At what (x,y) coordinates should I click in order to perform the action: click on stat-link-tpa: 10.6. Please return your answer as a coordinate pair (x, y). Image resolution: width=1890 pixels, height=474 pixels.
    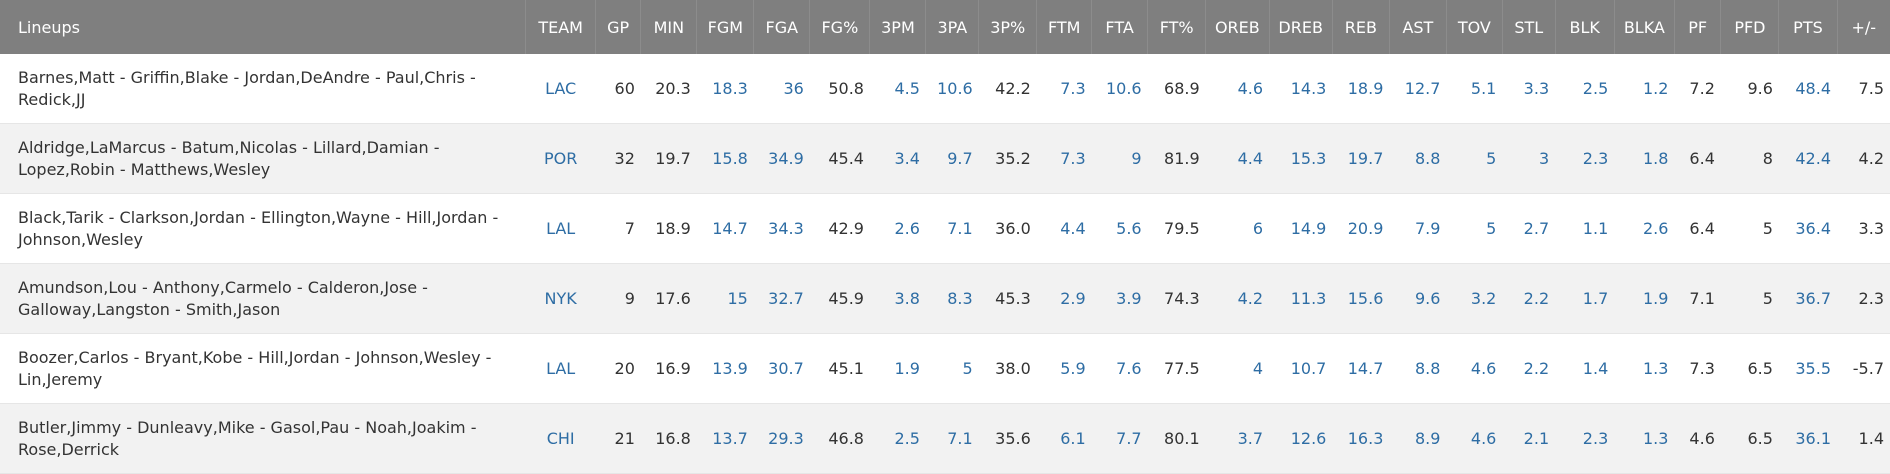
    Looking at the image, I should click on (955, 88).